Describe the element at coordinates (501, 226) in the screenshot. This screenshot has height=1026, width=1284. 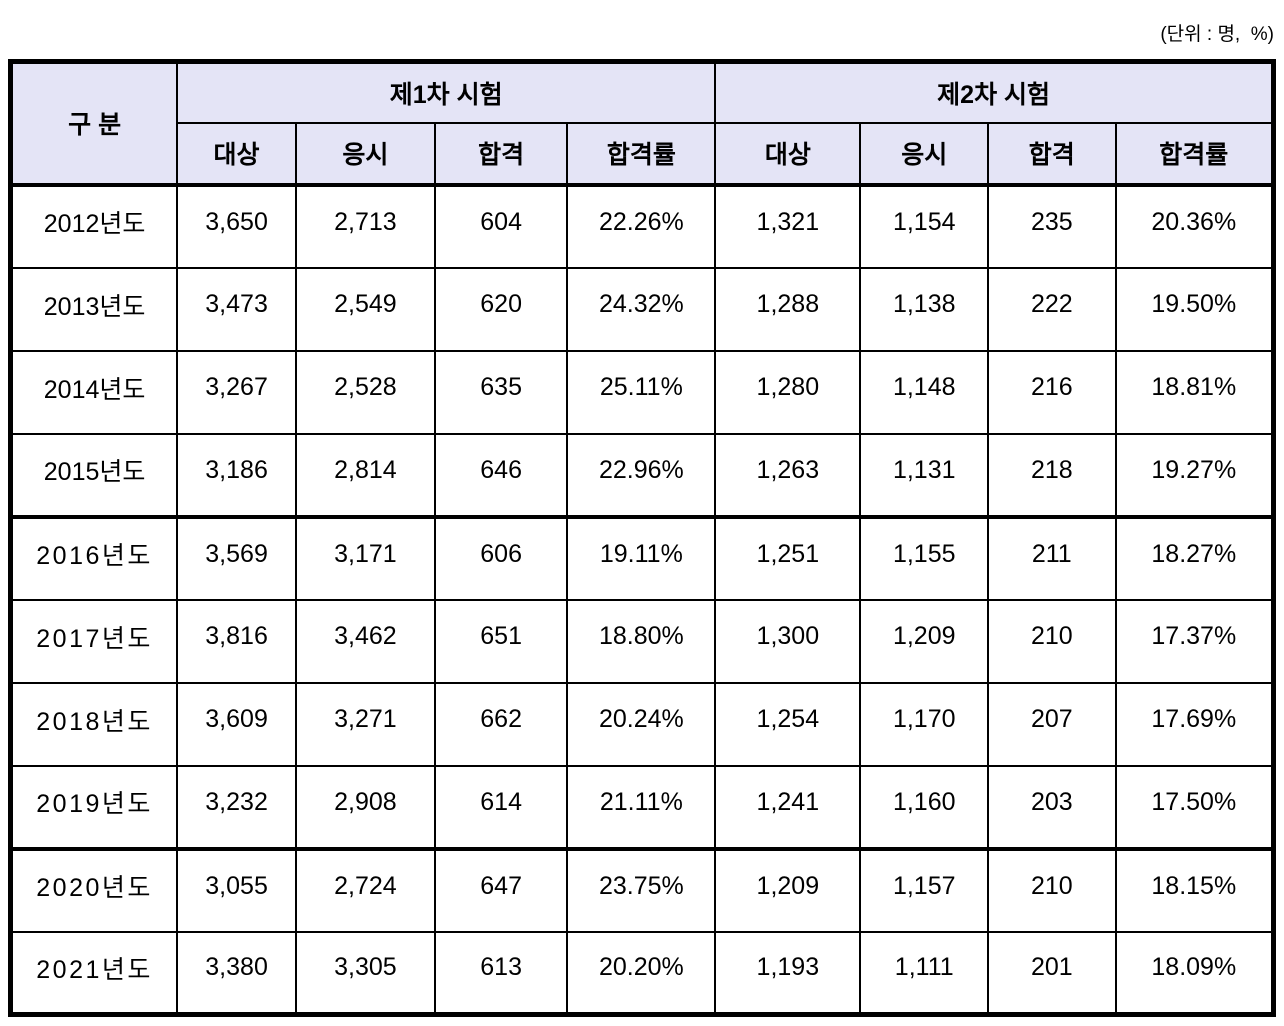
I see `data-cell: 604` at that location.